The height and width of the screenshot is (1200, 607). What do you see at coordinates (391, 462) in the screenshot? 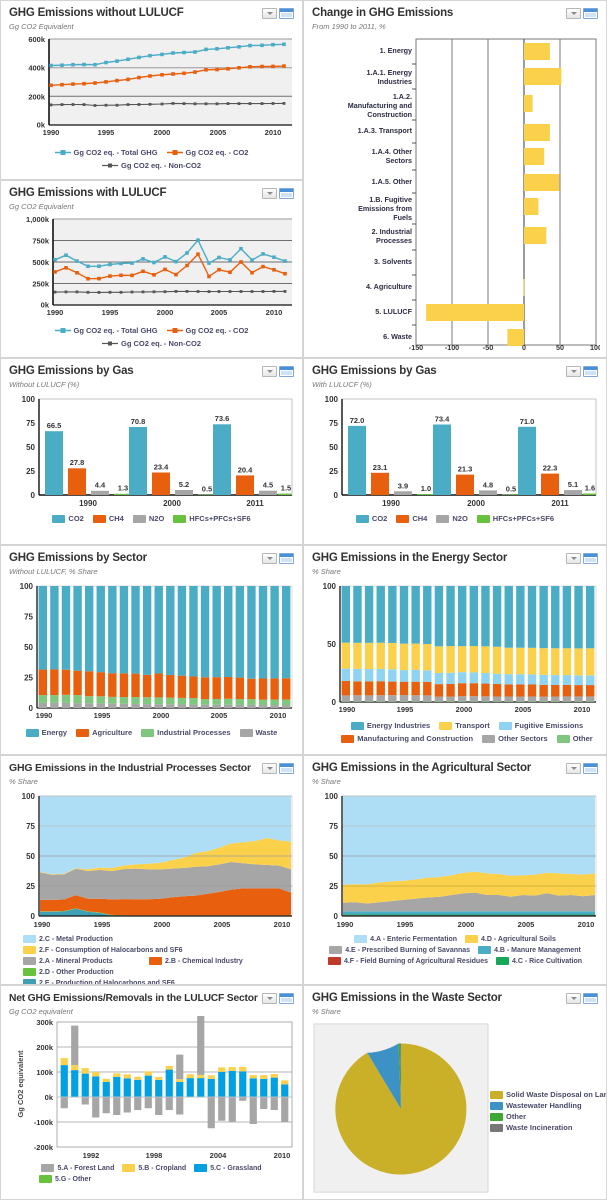
I see `bars-1990: 72.0 23.1 3.9 1.0 1990` at bounding box center [391, 462].